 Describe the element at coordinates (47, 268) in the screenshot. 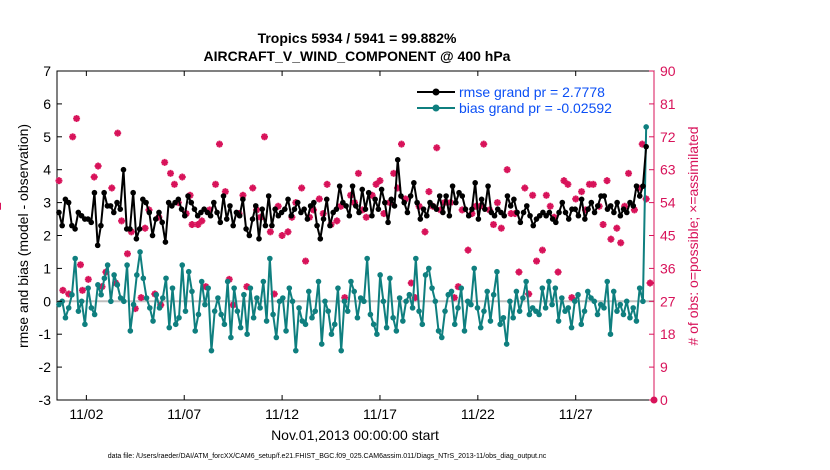

I see `y-left-tick-label: 1` at that location.